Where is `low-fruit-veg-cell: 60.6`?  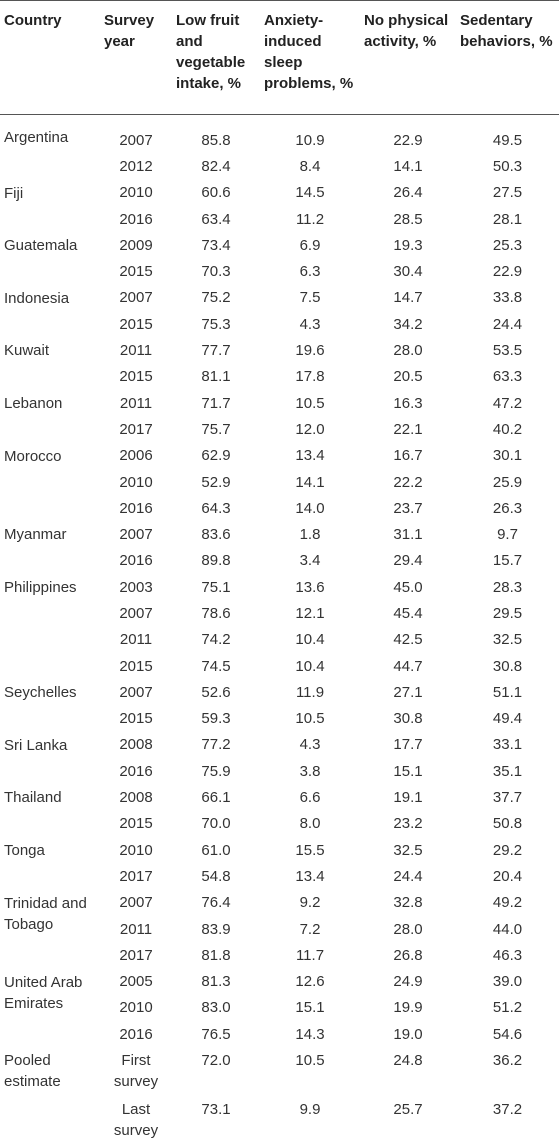 low-fruit-veg-cell: 60.6 is located at coordinates (216, 193).